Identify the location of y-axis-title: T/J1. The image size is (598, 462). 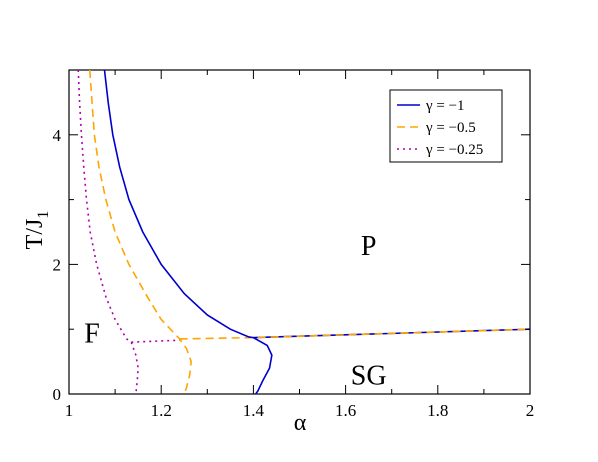
(37, 230).